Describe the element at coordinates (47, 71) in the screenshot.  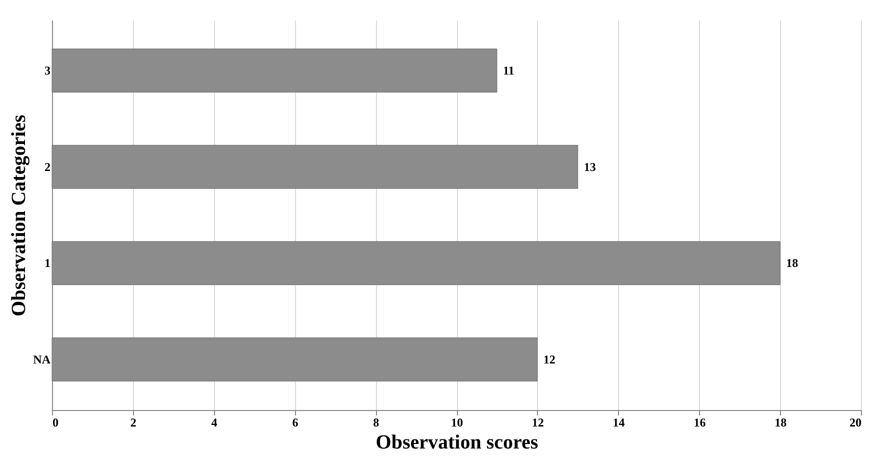
I see `y-tick-label: 3` at that location.